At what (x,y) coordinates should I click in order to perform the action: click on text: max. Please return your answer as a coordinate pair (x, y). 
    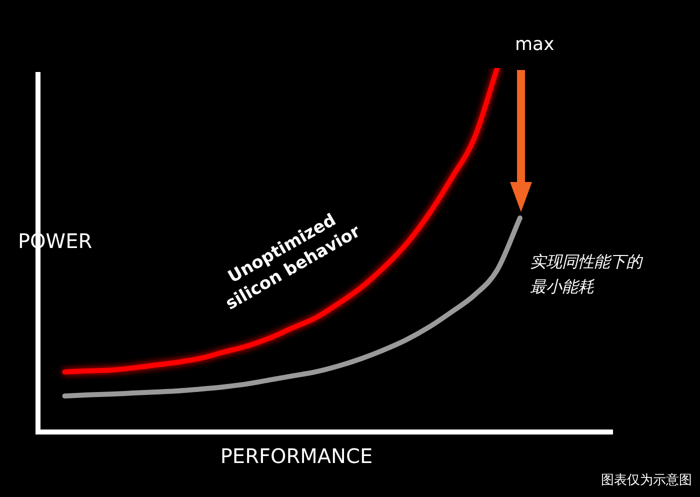
    Looking at the image, I should click on (534, 44).